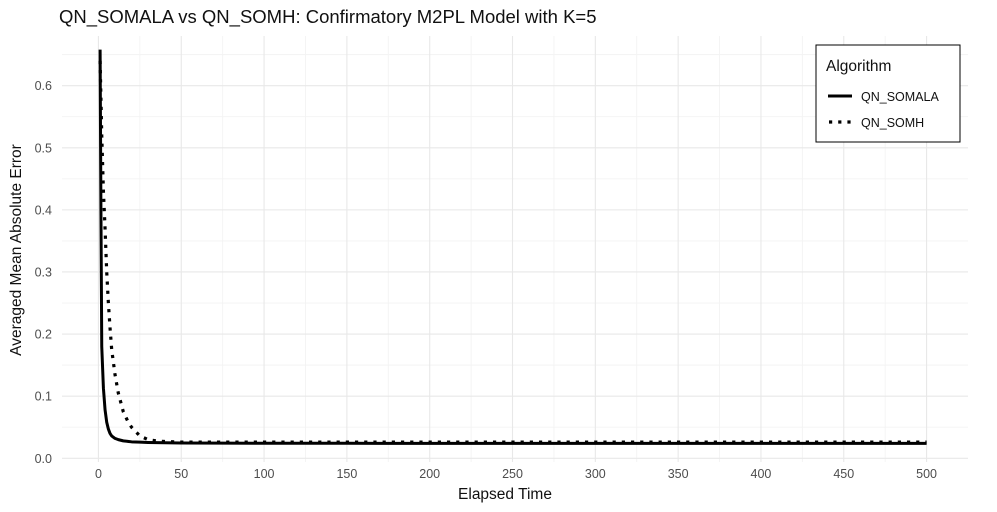 The height and width of the screenshot is (512, 997). What do you see at coordinates (892, 123) in the screenshot?
I see `legend-label-qn-somh: QN_SOMH` at bounding box center [892, 123].